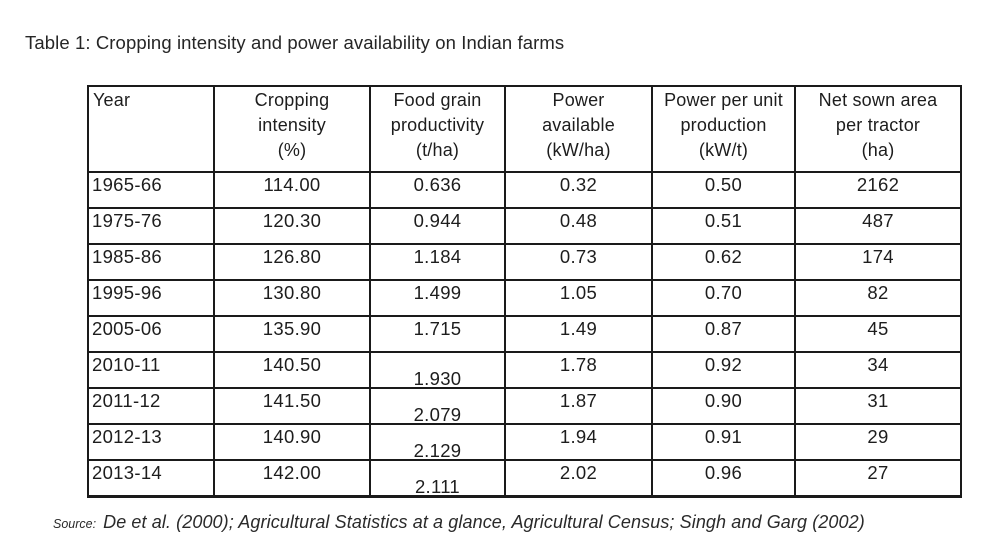 Image resolution: width=996 pixels, height=553 pixels. I want to click on power-available-cell: 1.05, so click(578, 298).